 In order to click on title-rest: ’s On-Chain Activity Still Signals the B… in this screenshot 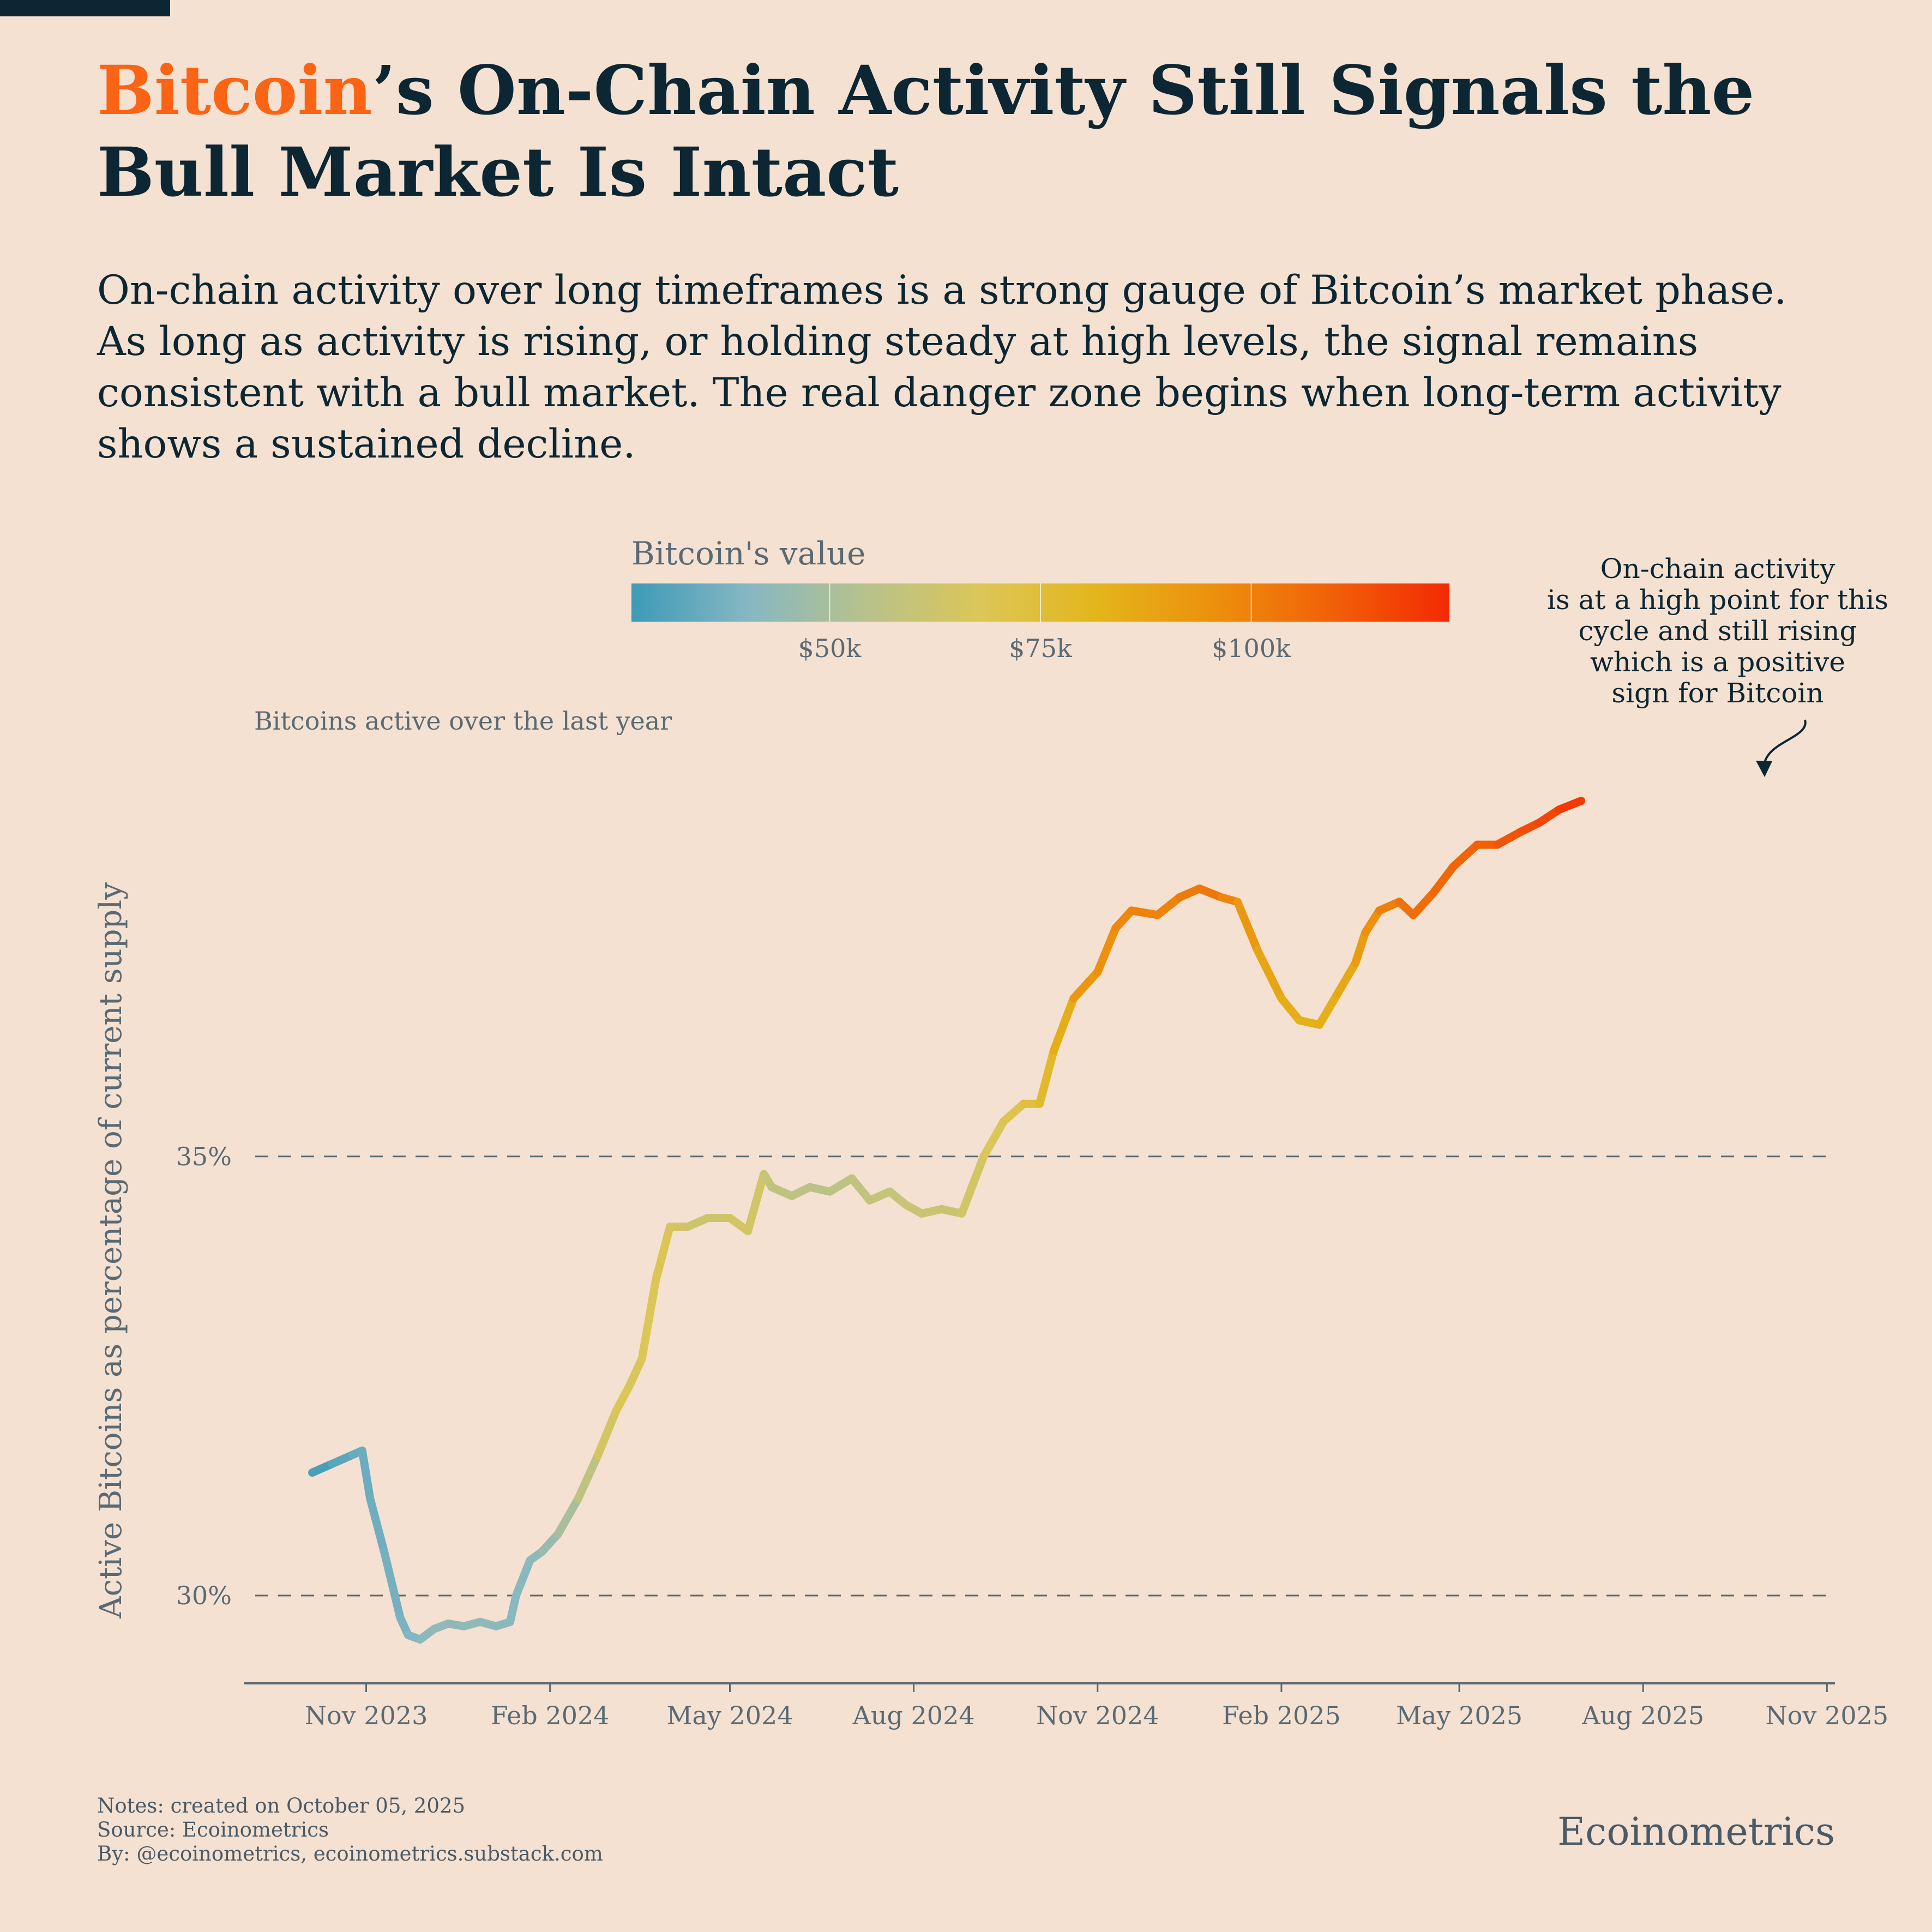, I will do `click(926, 131)`.